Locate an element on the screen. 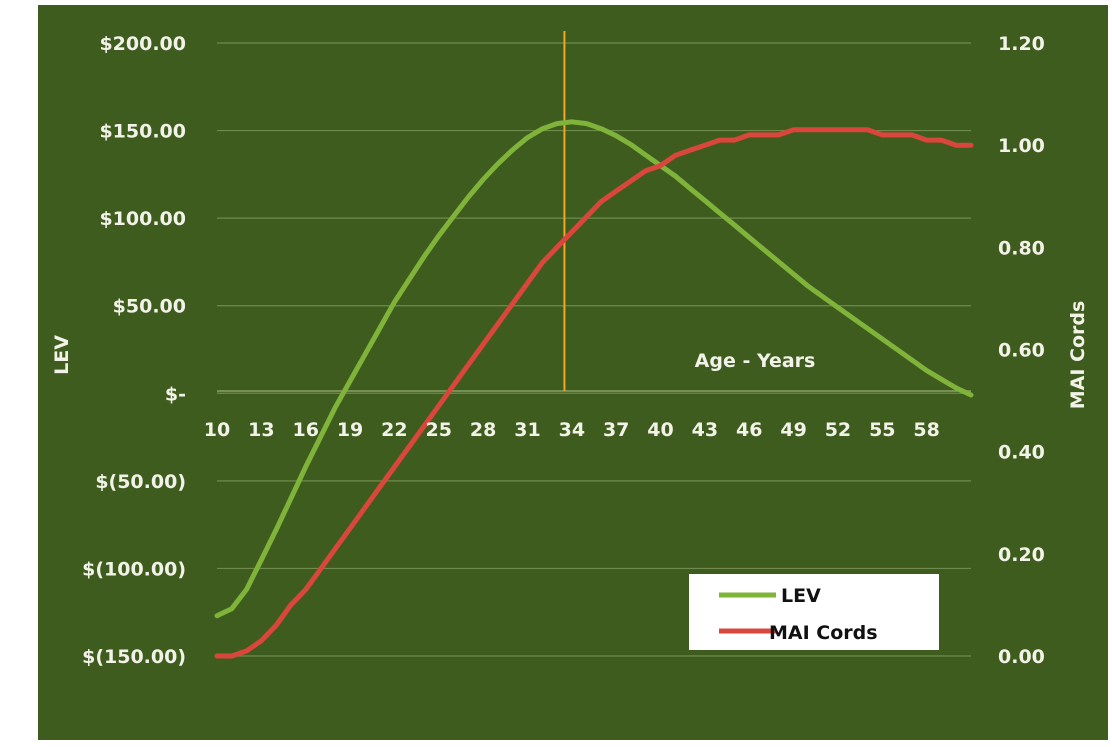 This screenshot has height=747, width=1112. y-tick-label: $(100.00) is located at coordinates (134, 569).